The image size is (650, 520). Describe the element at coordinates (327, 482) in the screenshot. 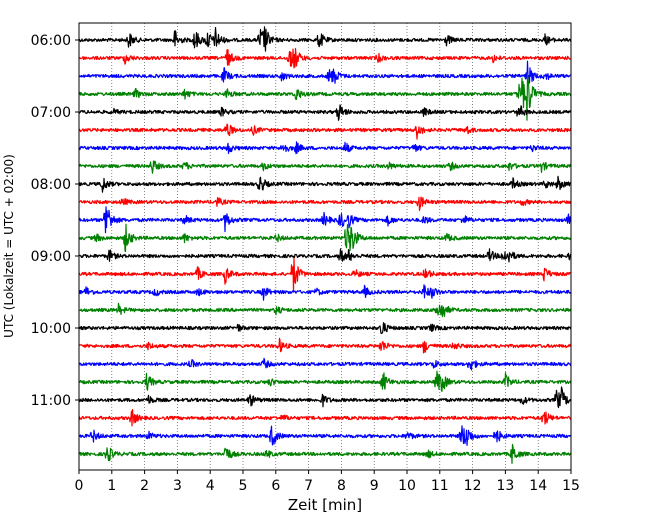

I see `x-axis-ticks: 0 1 2 3 4 5 6 7 8 9 10 11 12 13 14 15` at that location.